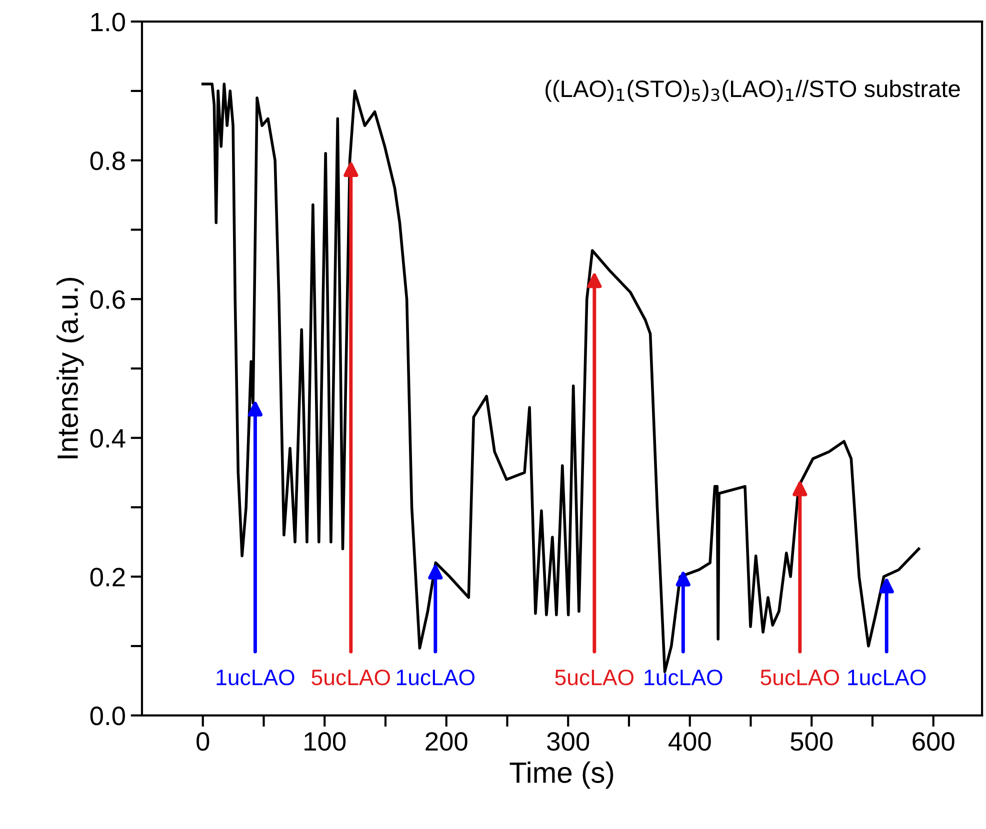 This screenshot has width=986, height=829. I want to click on x-tick-label: 400, so click(689, 741).